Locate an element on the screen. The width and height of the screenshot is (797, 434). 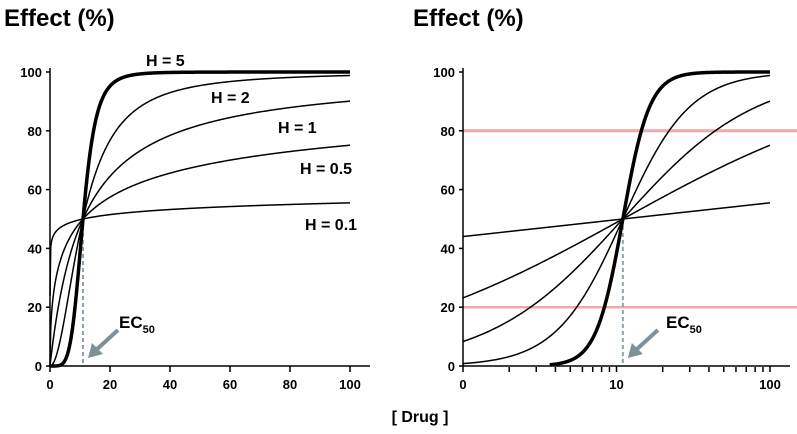
left-ec50-label: EC50 is located at coordinates (137, 324).